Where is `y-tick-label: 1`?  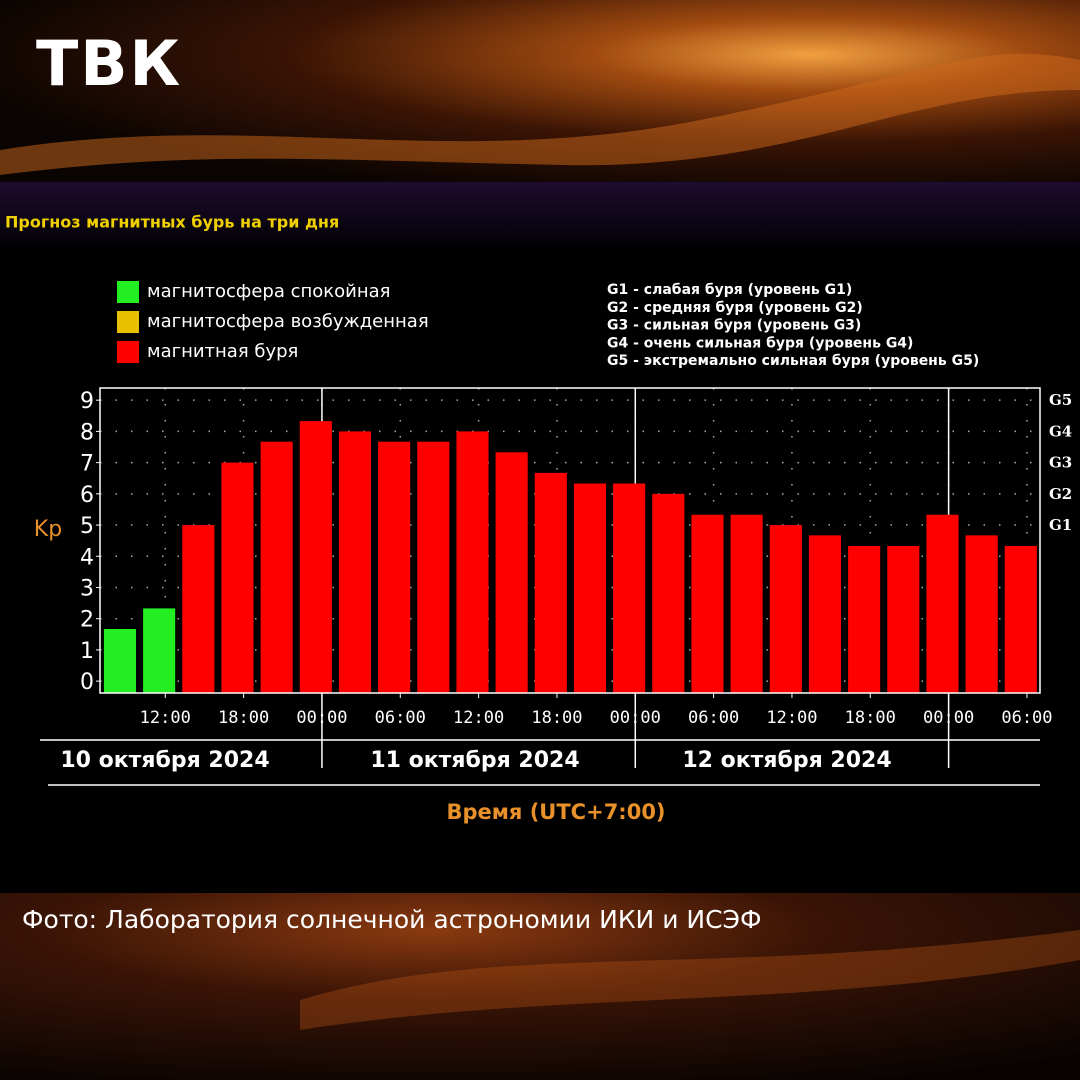 y-tick-label: 1 is located at coordinates (87, 651).